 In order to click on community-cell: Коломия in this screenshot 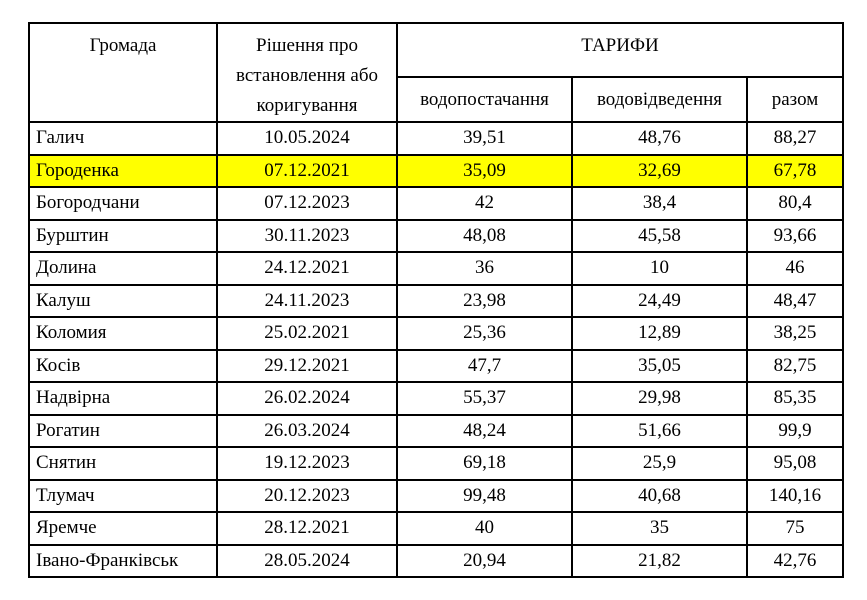, I will do `click(123, 333)`.